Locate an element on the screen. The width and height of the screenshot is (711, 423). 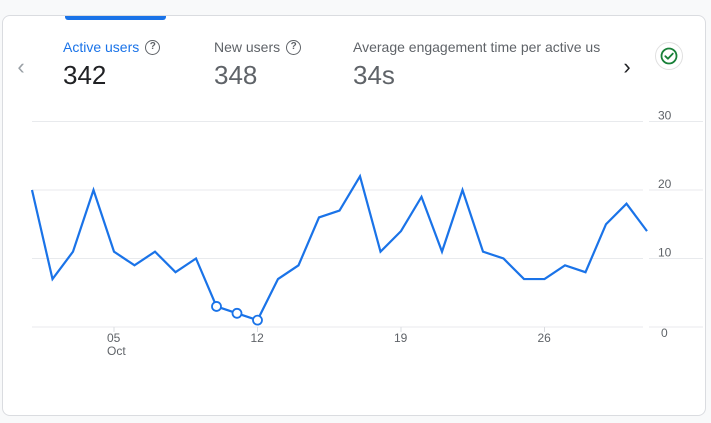
metric-tab-active-users: Active users ? 342 is located at coordinates (112, 64).